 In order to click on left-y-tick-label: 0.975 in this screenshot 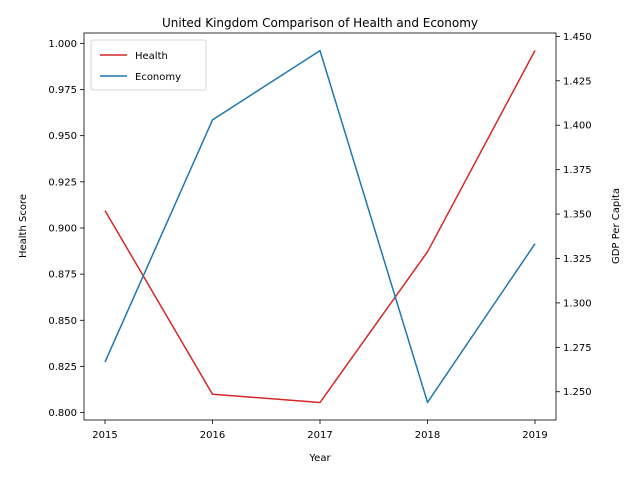, I will do `click(62, 90)`.